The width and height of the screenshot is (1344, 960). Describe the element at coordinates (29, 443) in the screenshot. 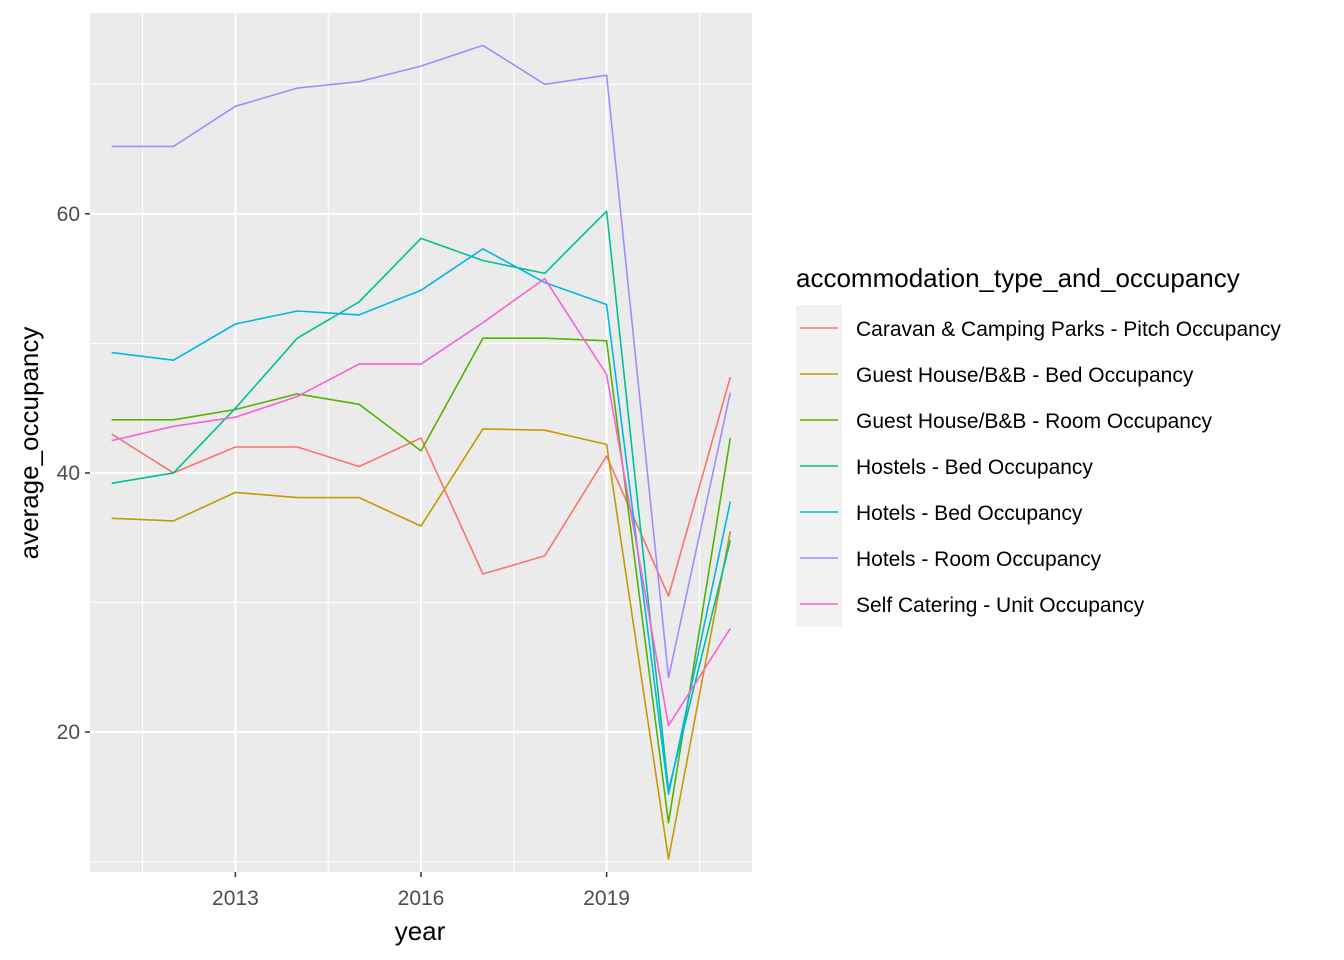

I see `y-axis-title: average_occupancy` at that location.